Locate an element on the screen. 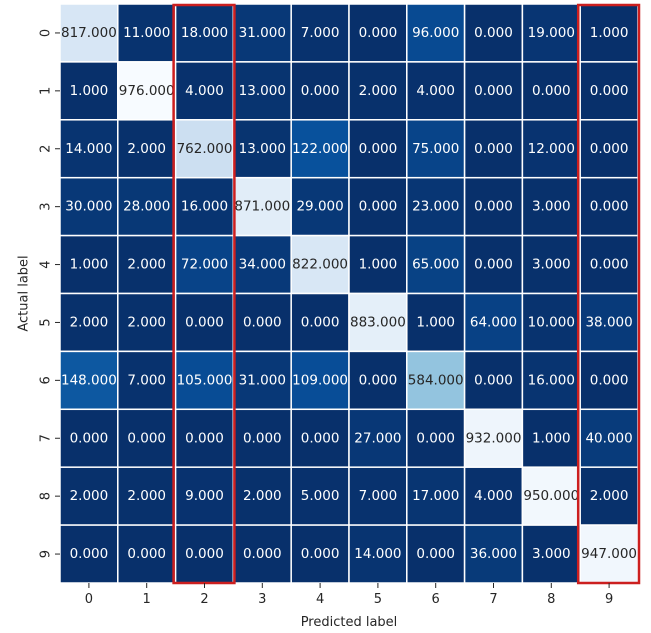 This screenshot has height=633, width=651. x-tick-label-3: 3 is located at coordinates (262, 599).